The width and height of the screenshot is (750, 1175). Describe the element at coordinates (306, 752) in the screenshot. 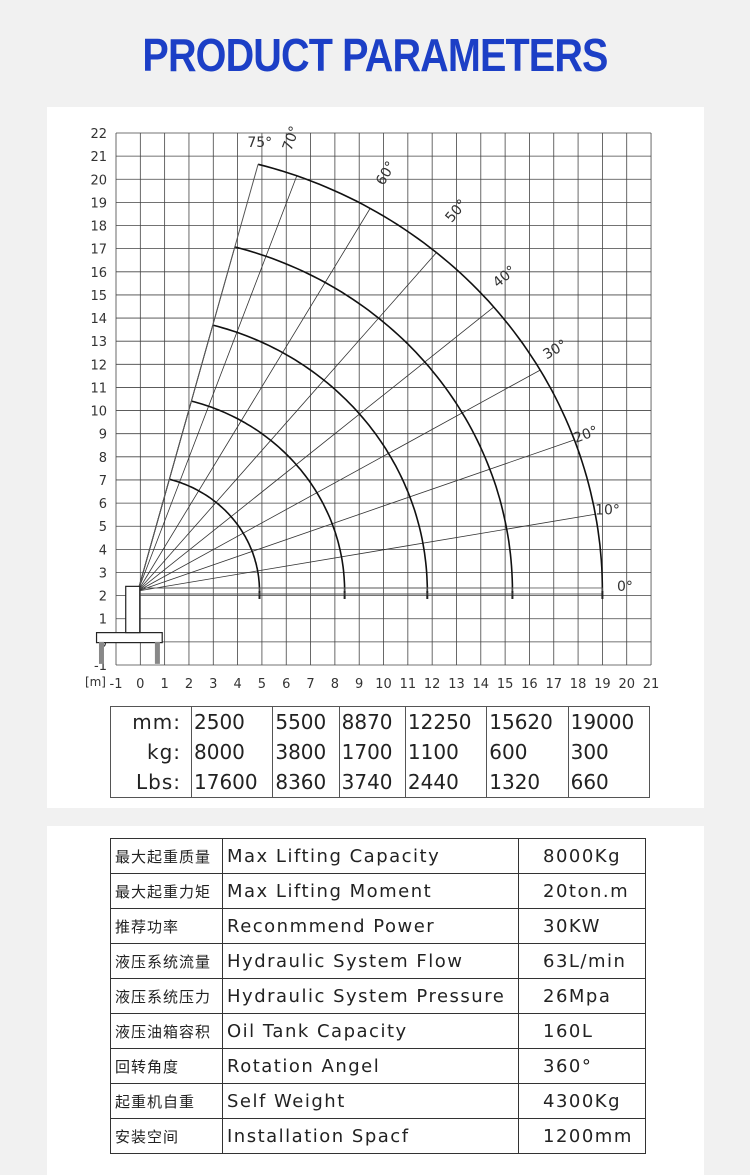

I see `load-value: 3800` at that location.